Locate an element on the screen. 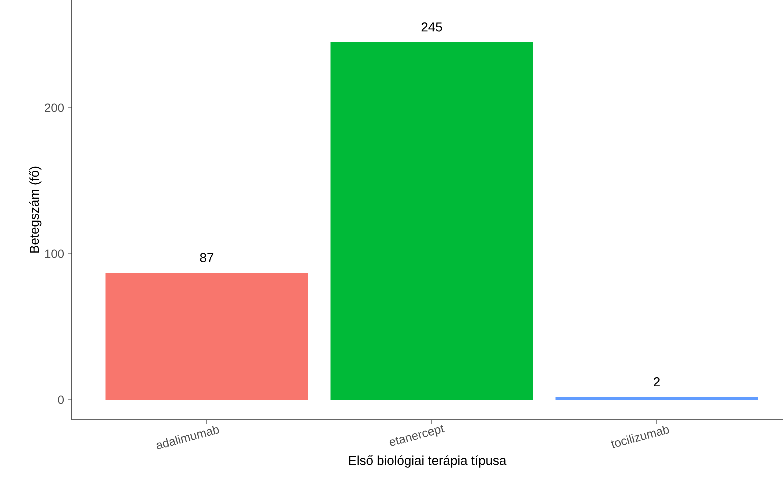  y-axis-title: Betegszám (fő) is located at coordinates (35, 209).